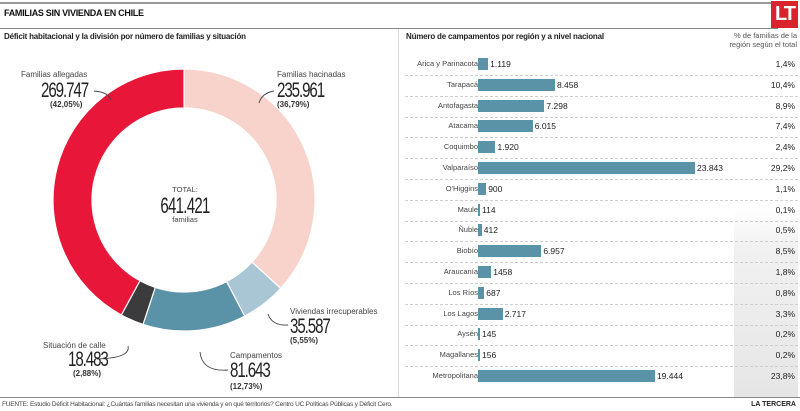 Image resolution: width=800 pixels, height=411 pixels. What do you see at coordinates (65, 90) in the screenshot?
I see `slice-value-allegadas: 269.747` at bounding box center [65, 90].